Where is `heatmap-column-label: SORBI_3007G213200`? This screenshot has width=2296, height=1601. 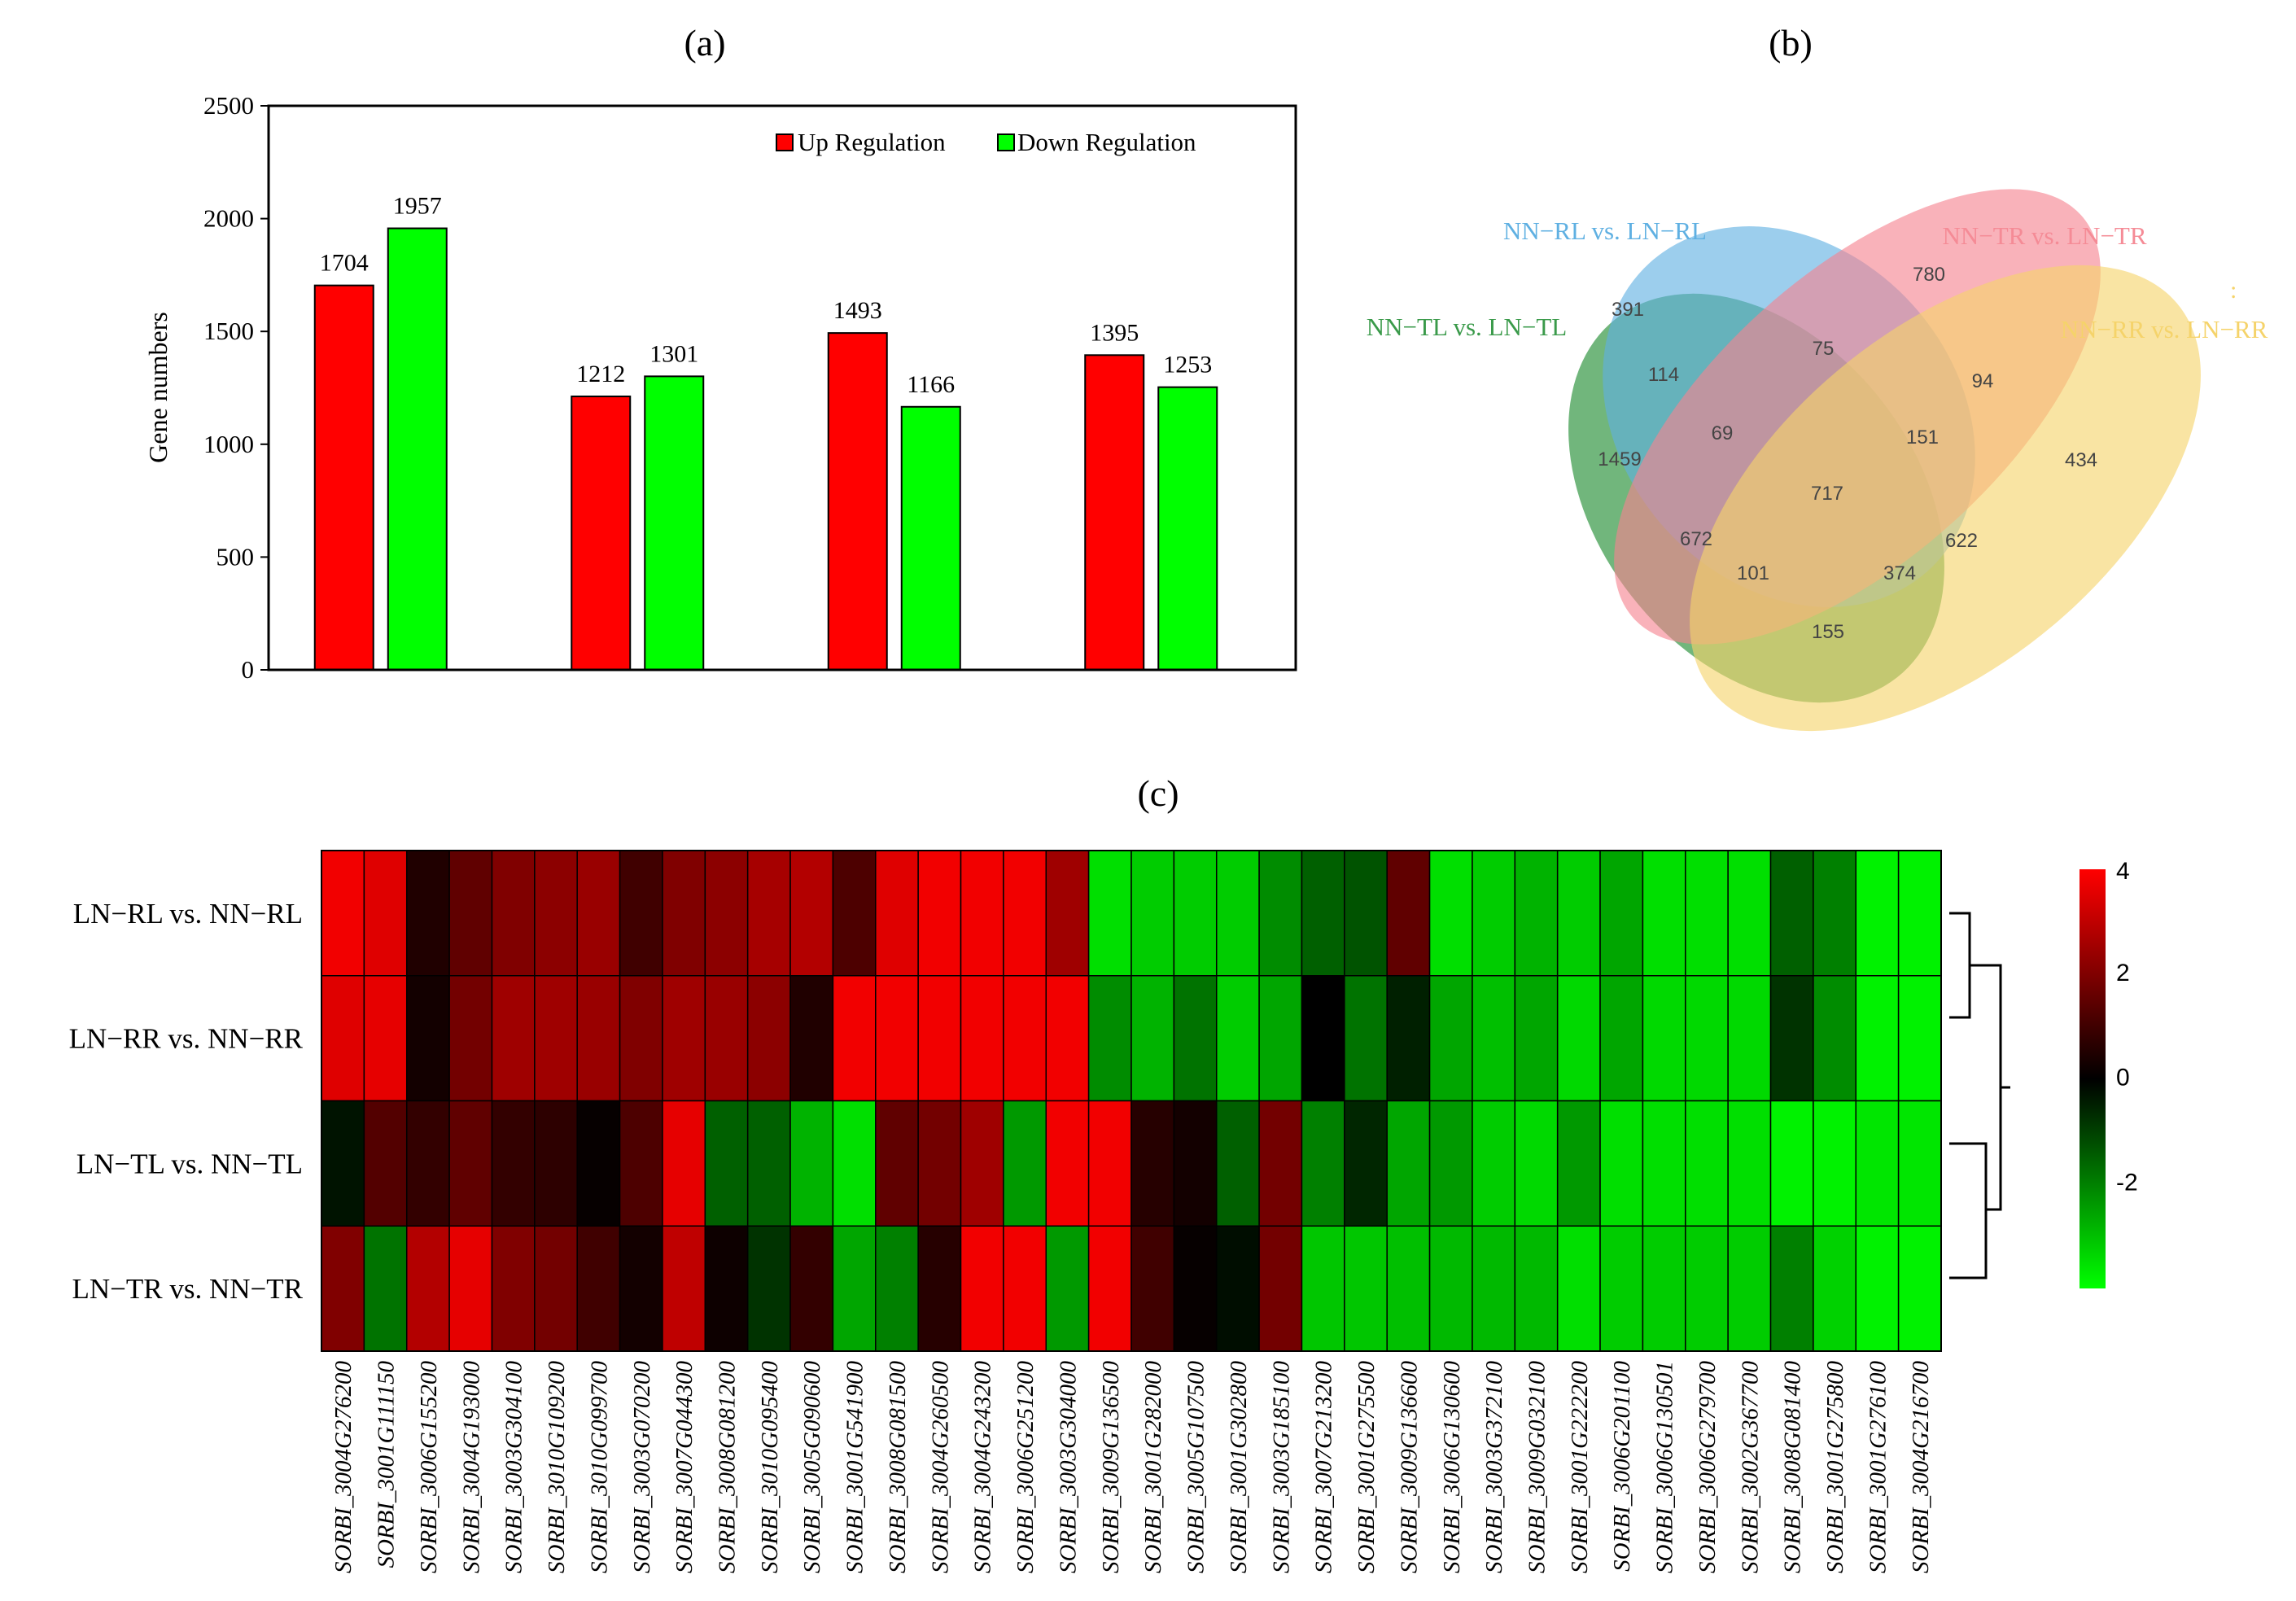 heatmap-column-label: SORBI_3007G213200 is located at coordinates (1324, 1467).